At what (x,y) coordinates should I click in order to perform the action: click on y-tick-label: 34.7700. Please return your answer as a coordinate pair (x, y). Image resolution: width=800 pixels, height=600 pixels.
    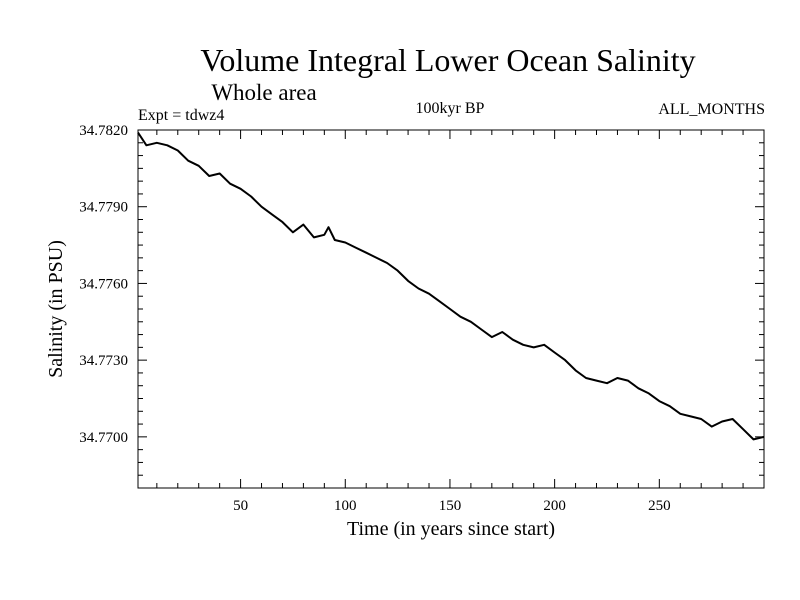
    Looking at the image, I should click on (103, 438).